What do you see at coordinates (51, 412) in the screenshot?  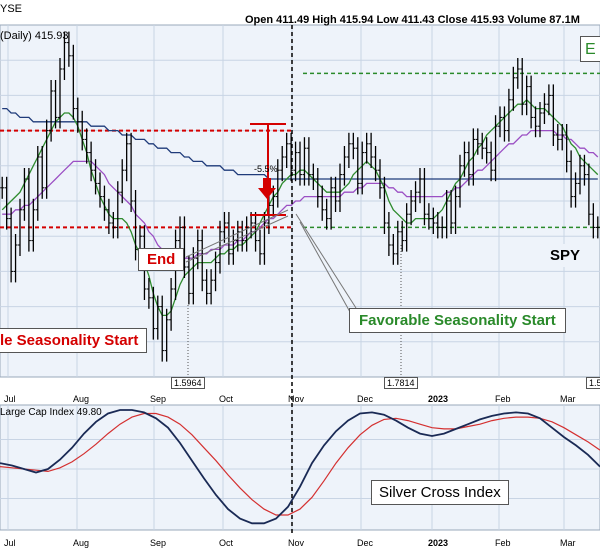 I see `lower-panel-title: Large Cap Index 49.80` at bounding box center [51, 412].